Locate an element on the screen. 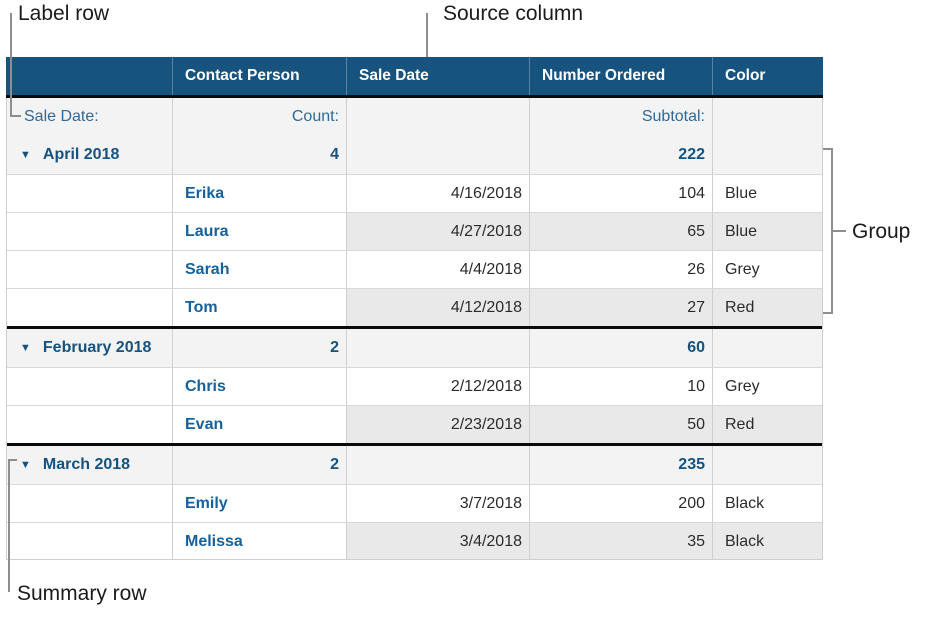 This screenshot has width=945, height=622. group-name-label: February 2018 is located at coordinates (97, 347).